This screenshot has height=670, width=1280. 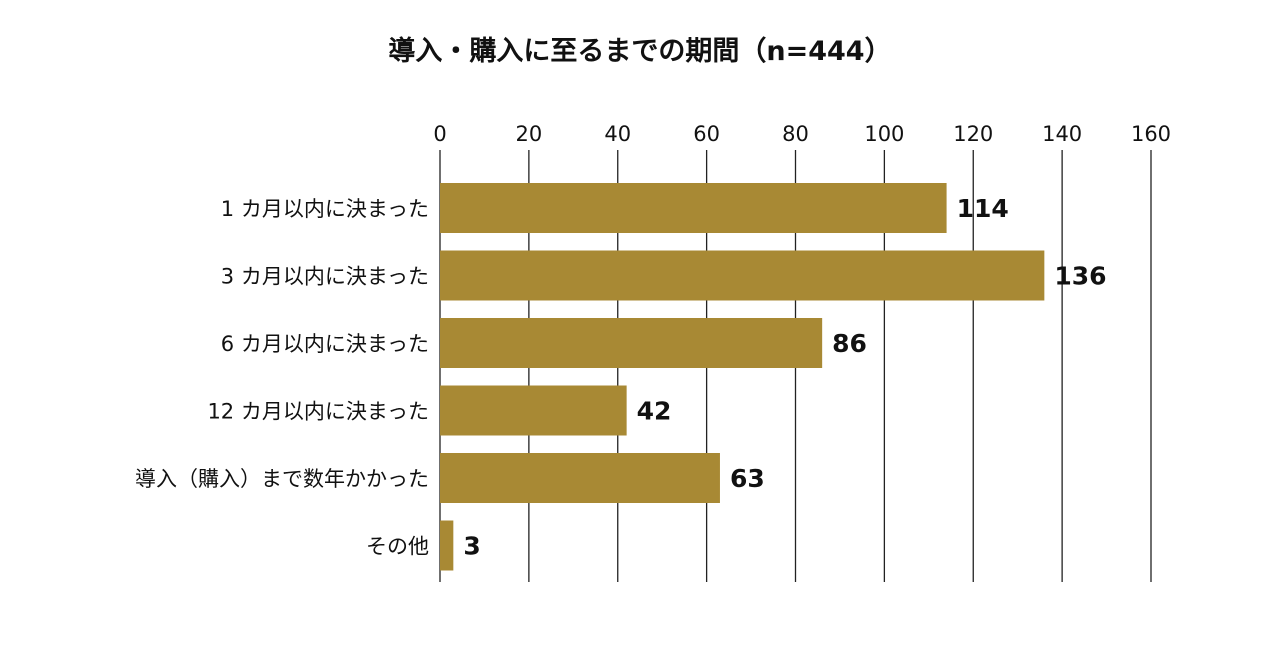 What do you see at coordinates (318, 412) in the screenshot?
I see `category-label: 12 カ月以内に決まった` at bounding box center [318, 412].